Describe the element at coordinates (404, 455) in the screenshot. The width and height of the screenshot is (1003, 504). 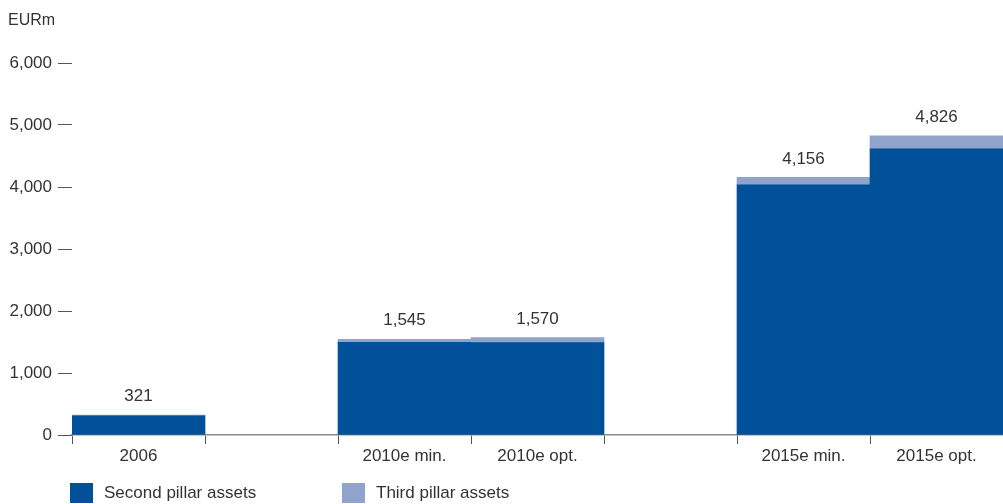
I see `x-tick-label: 2010e min.` at that location.